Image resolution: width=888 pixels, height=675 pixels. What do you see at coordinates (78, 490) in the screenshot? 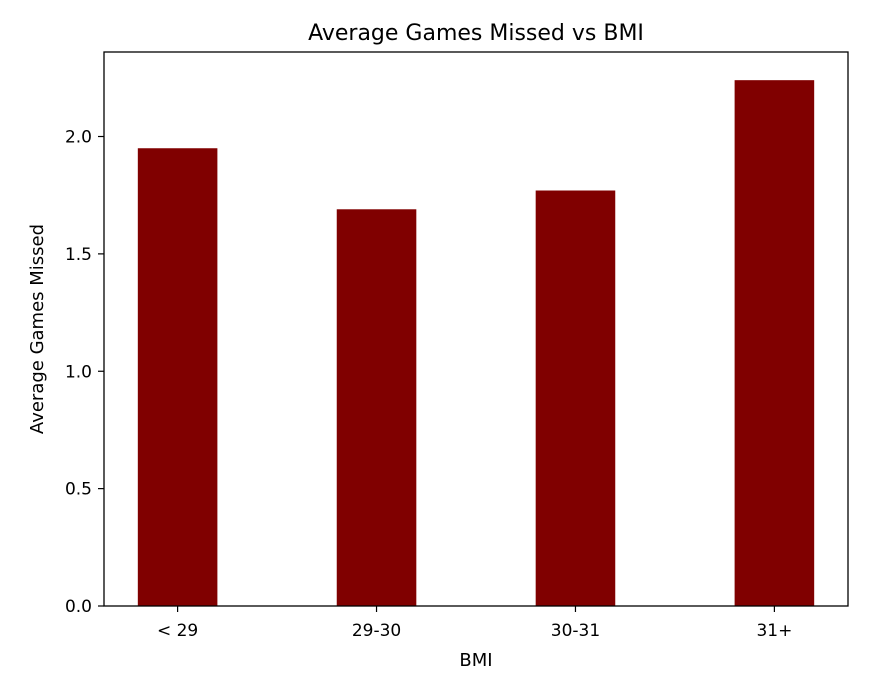
I see `y-tick-label: 0.5` at bounding box center [78, 490].